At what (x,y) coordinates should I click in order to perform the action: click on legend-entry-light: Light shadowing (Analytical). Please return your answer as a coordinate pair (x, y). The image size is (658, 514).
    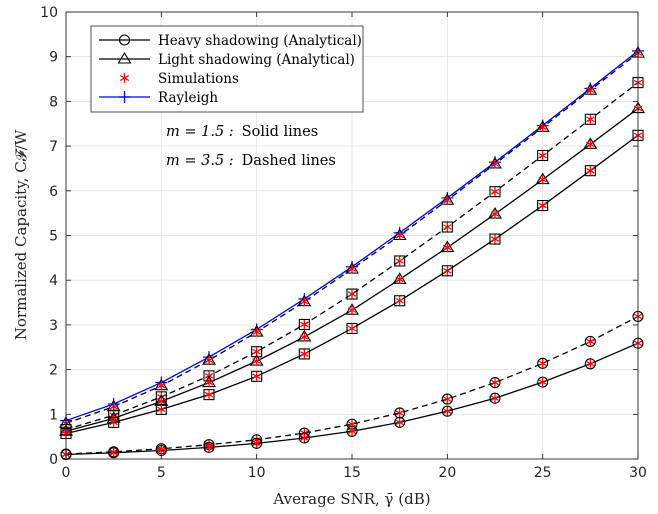
    Looking at the image, I should click on (227, 59).